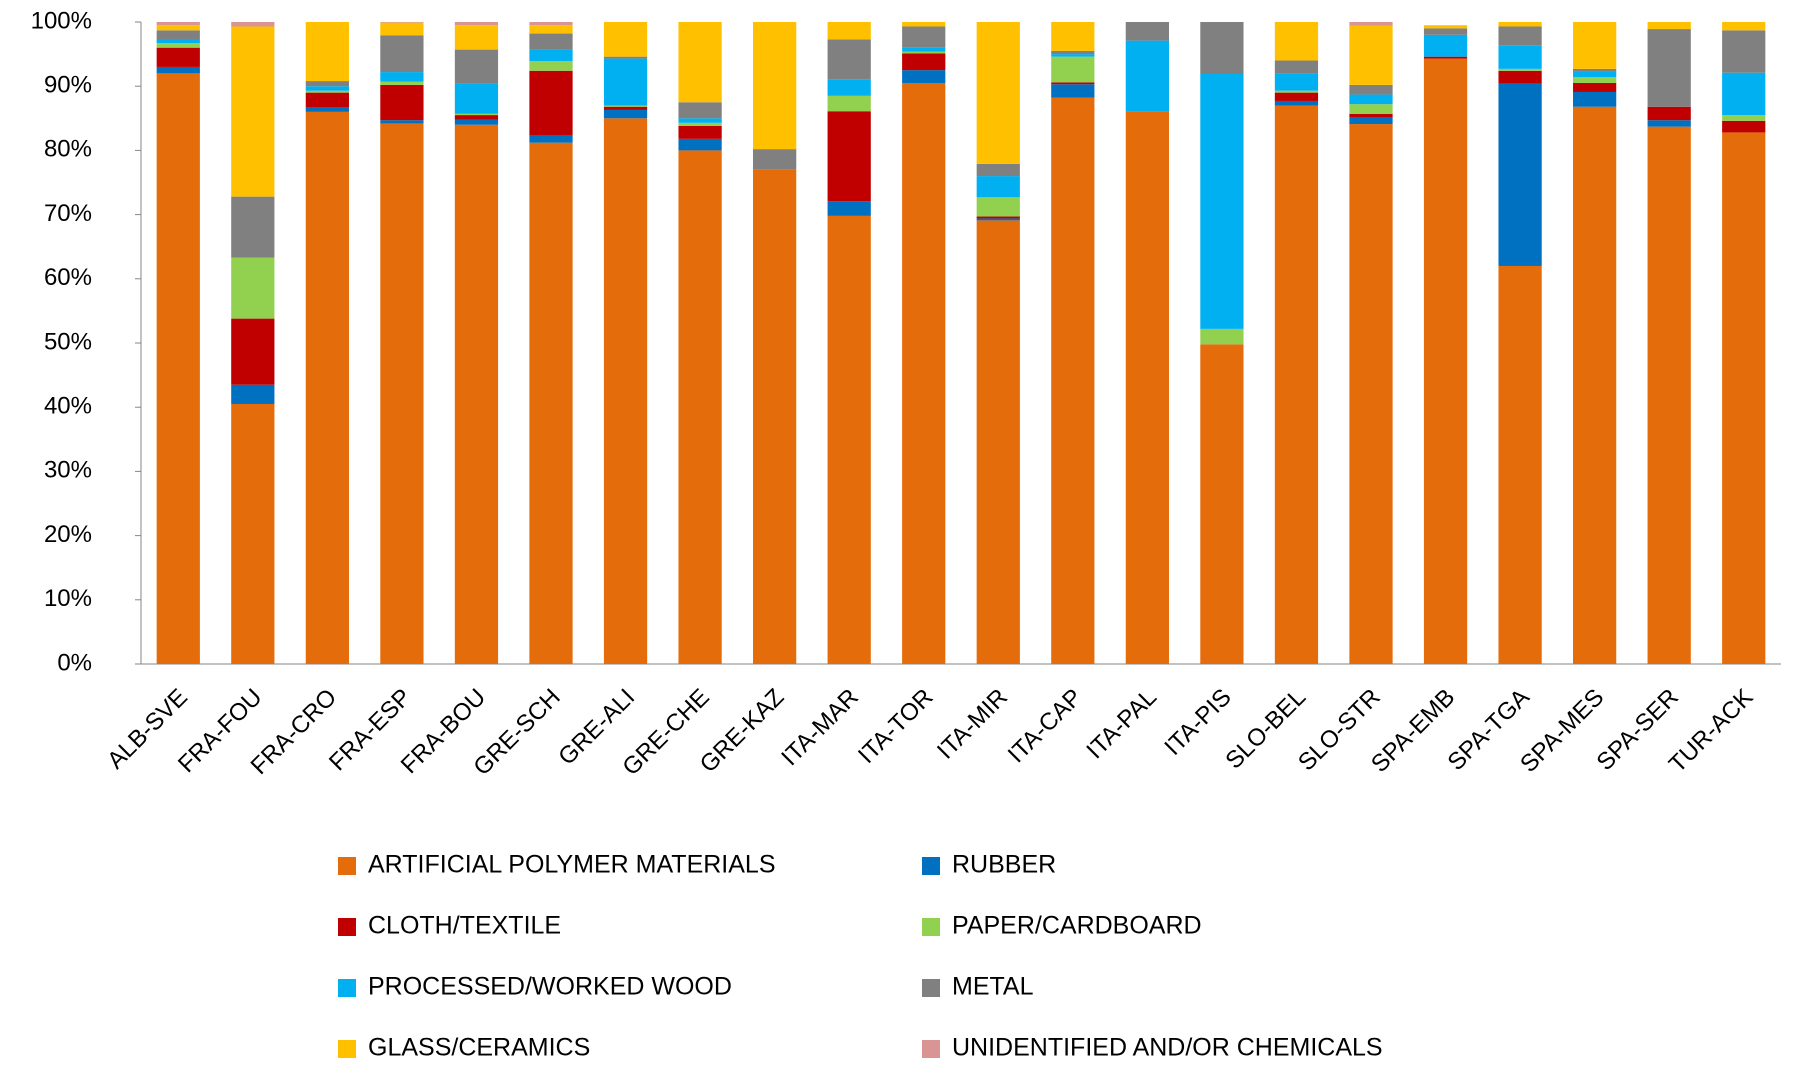 Image resolution: width=1798 pixels, height=1069 pixels. What do you see at coordinates (895, 726) in the screenshot?
I see `x-tick-label: ITA-TOR` at bounding box center [895, 726].